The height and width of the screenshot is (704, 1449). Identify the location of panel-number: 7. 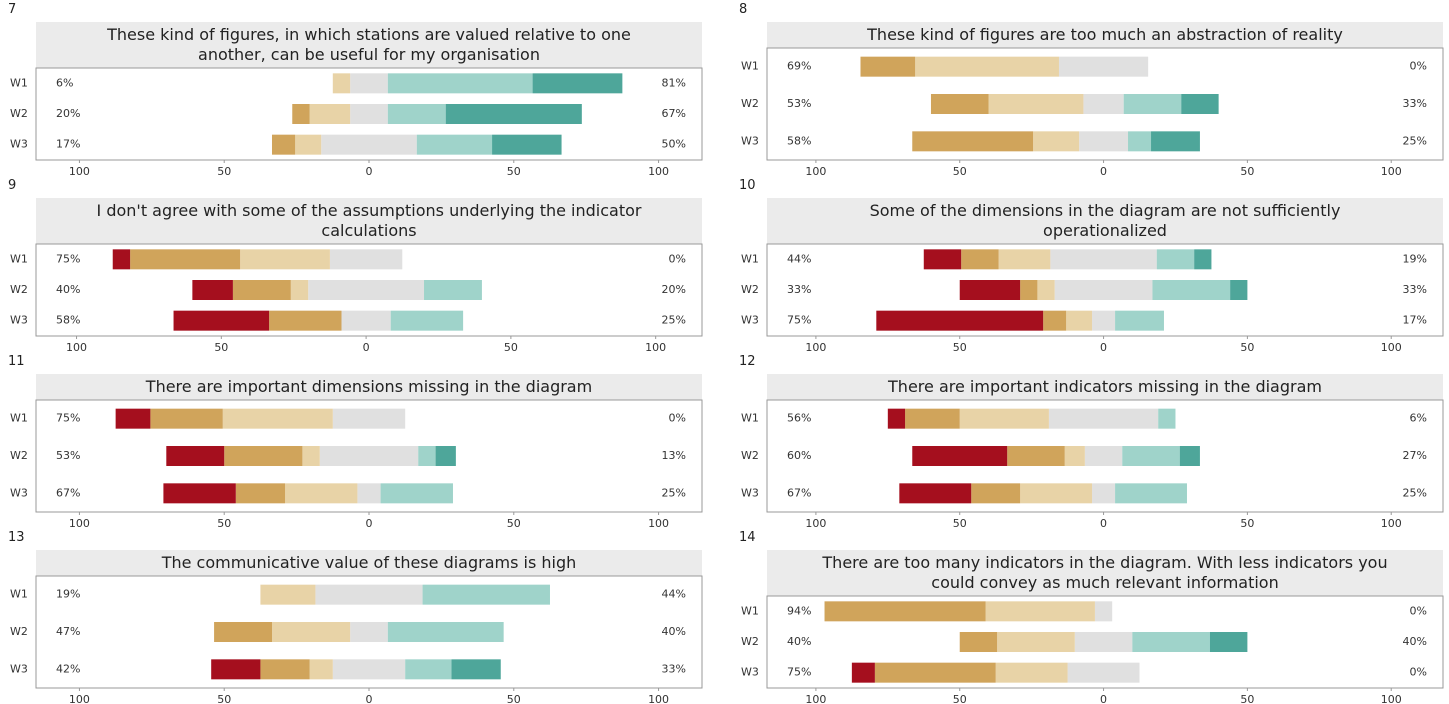
(12, 9).